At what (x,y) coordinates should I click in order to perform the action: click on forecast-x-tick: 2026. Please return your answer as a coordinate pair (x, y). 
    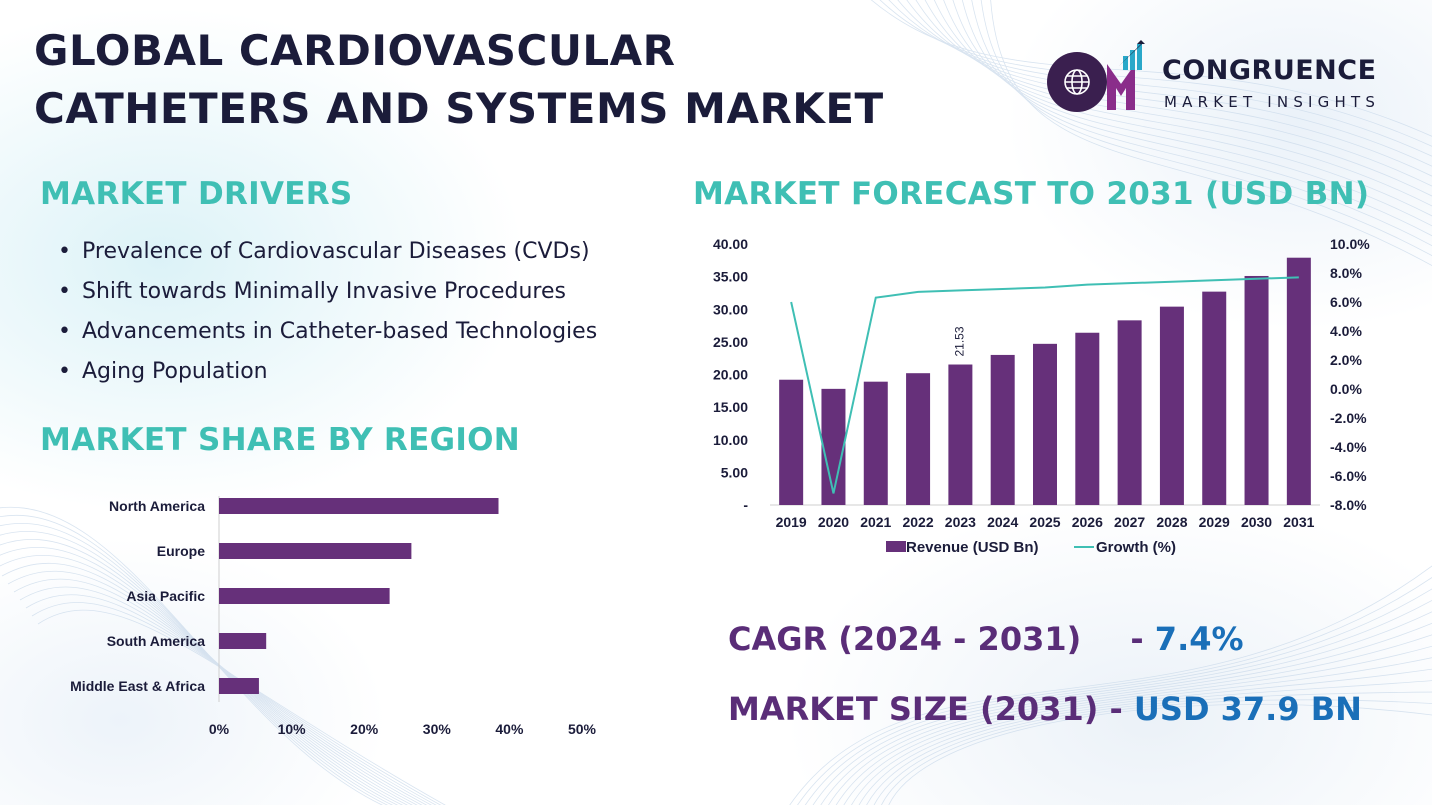
    Looking at the image, I should click on (1087, 522).